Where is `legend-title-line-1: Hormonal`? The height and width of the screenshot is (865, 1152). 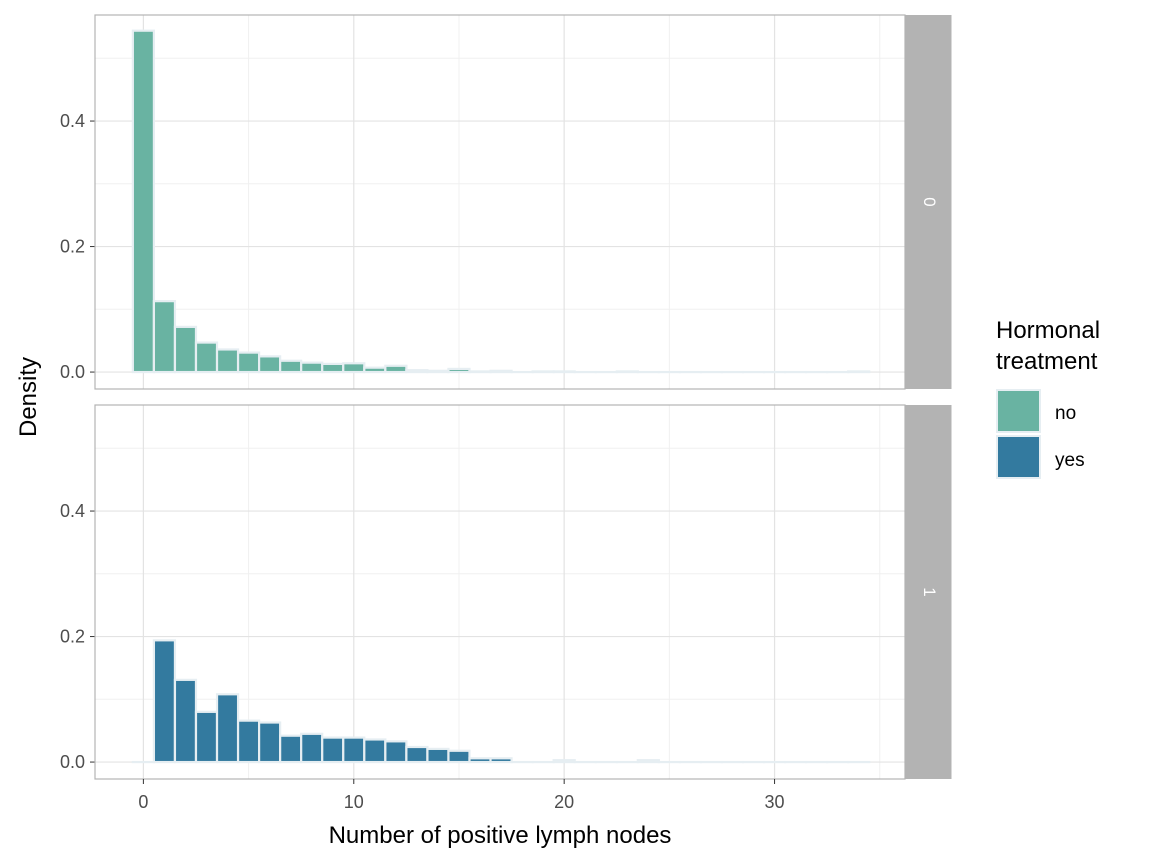
legend-title-line-1: Hormonal is located at coordinates (1048, 330).